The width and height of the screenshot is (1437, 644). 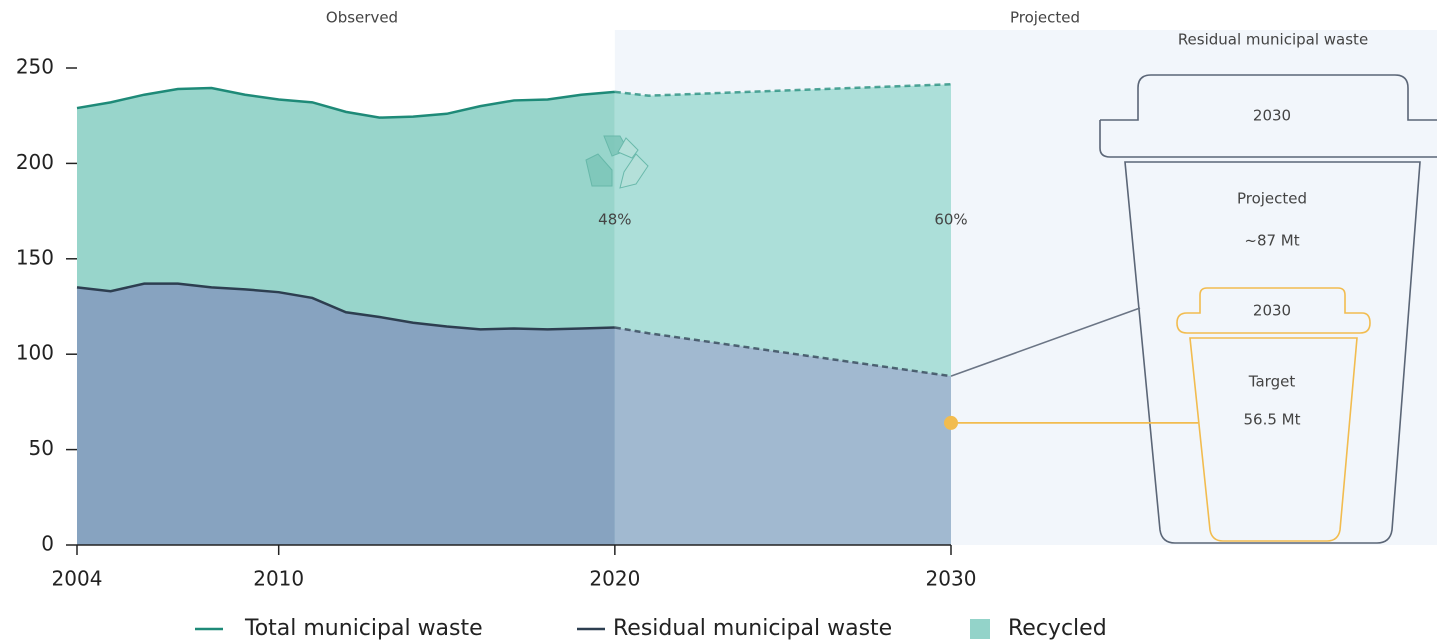 What do you see at coordinates (1272, 420) in the screenshot?
I see `bin-amount: 56.5 Mt` at bounding box center [1272, 420].